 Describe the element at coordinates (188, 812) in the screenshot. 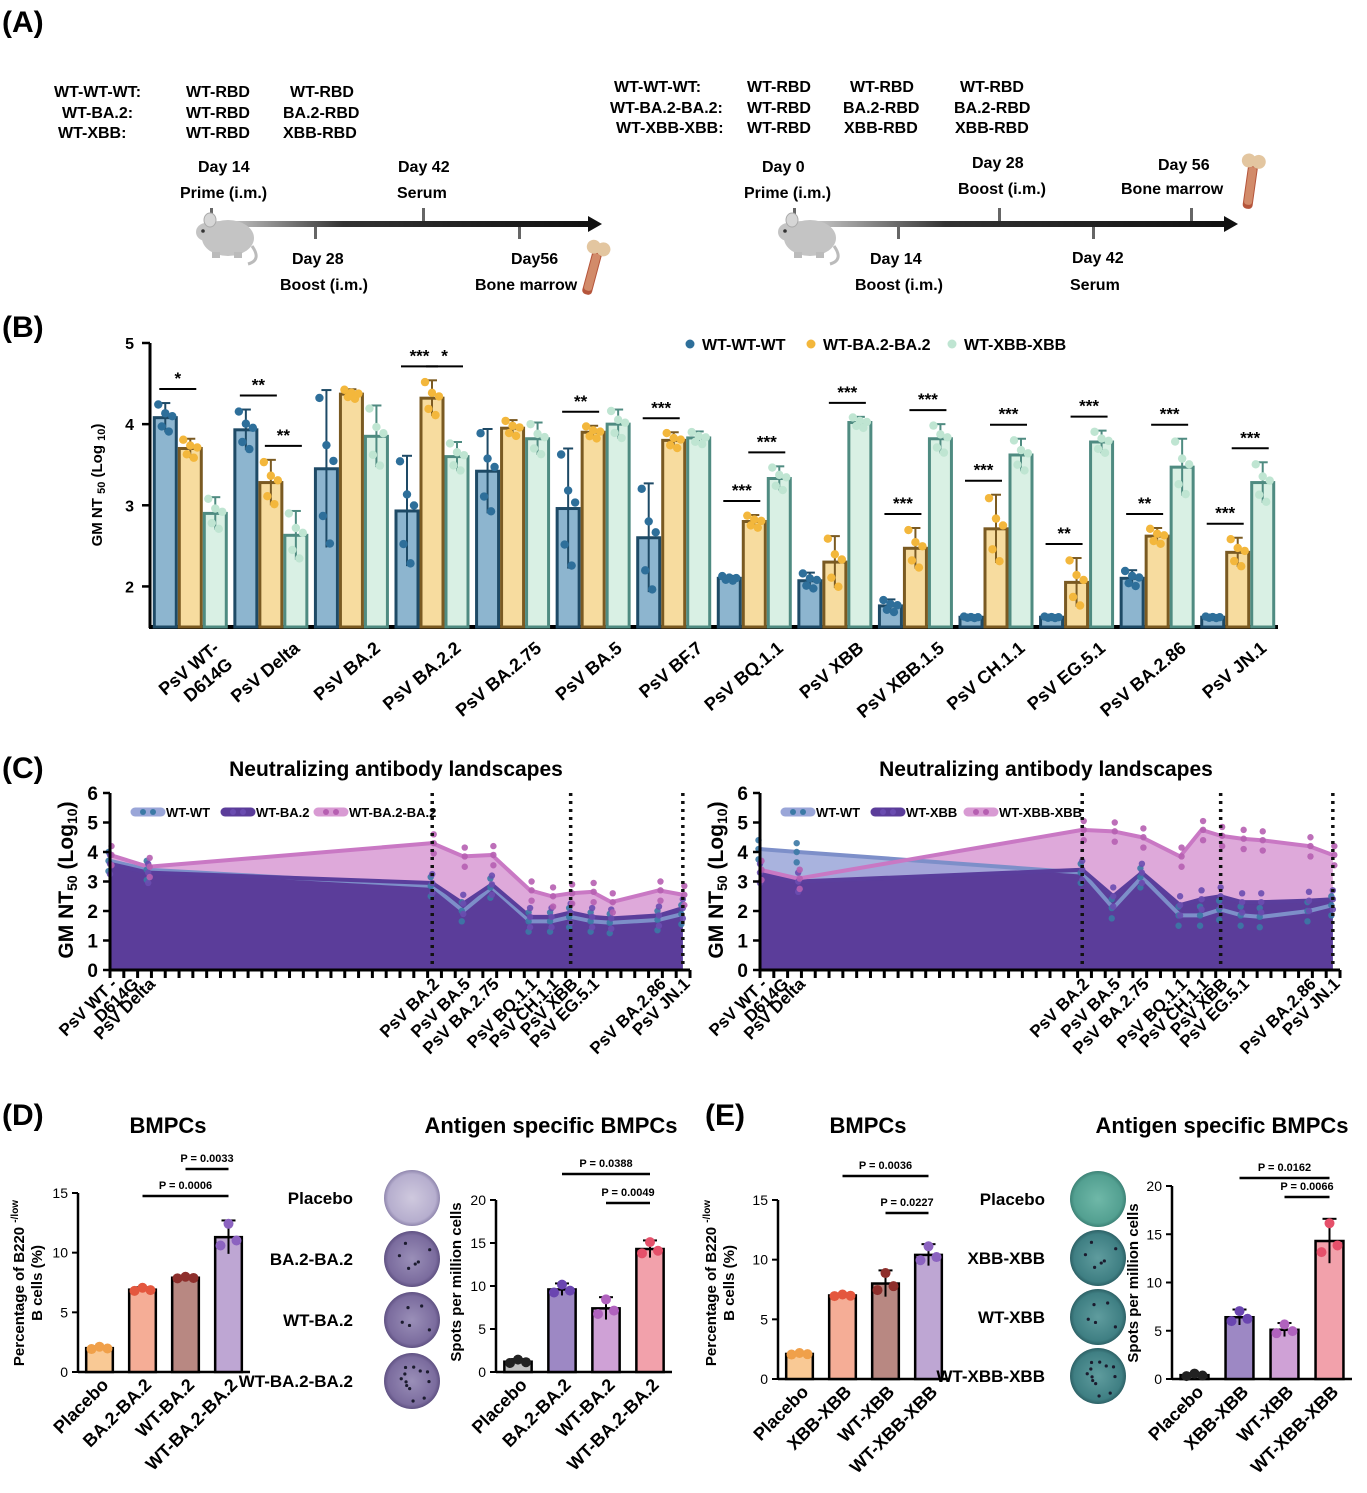

I see `legend-label: WT-WT` at that location.